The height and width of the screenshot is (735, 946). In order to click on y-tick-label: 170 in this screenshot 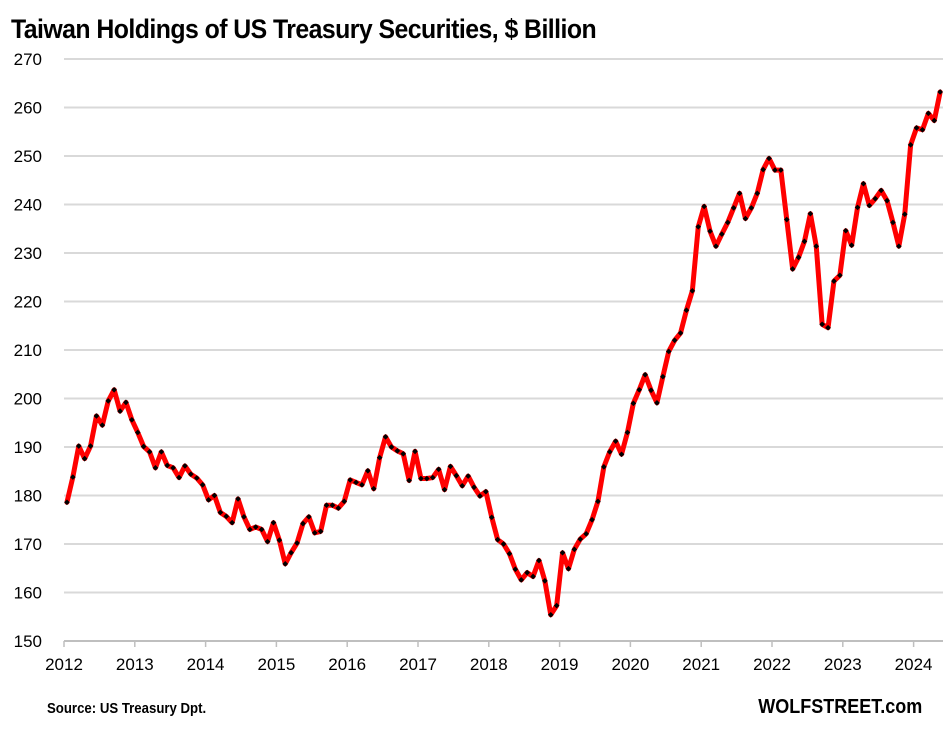, I will do `click(28, 544)`.